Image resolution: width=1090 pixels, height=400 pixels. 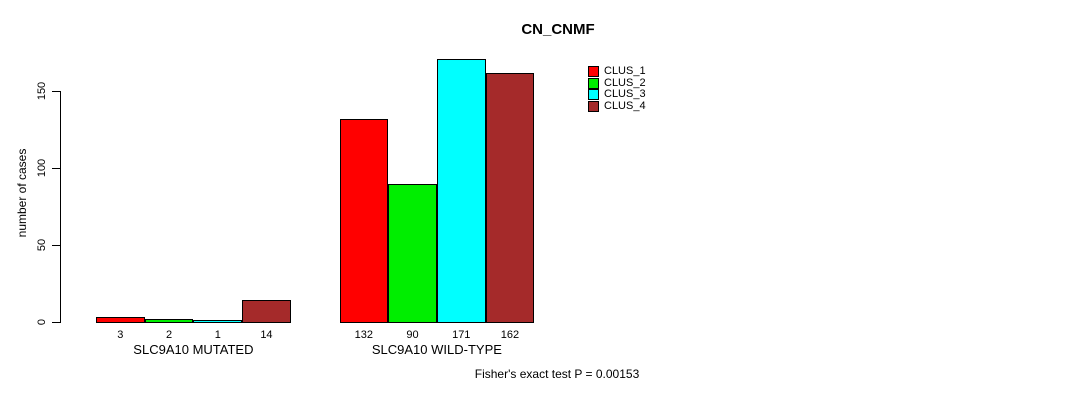 What do you see at coordinates (625, 71) in the screenshot?
I see `legend-label: CLUS_1` at bounding box center [625, 71].